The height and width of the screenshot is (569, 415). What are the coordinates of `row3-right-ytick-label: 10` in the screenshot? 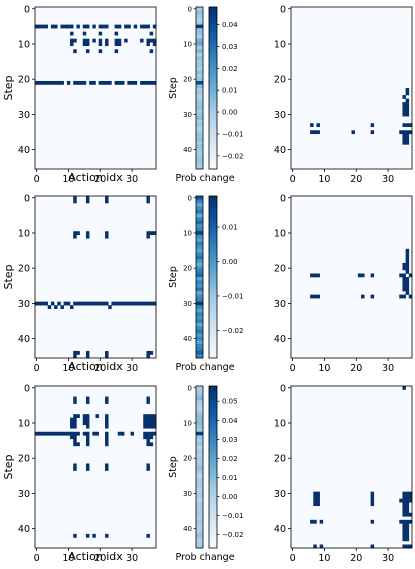 It's located at (280, 423).